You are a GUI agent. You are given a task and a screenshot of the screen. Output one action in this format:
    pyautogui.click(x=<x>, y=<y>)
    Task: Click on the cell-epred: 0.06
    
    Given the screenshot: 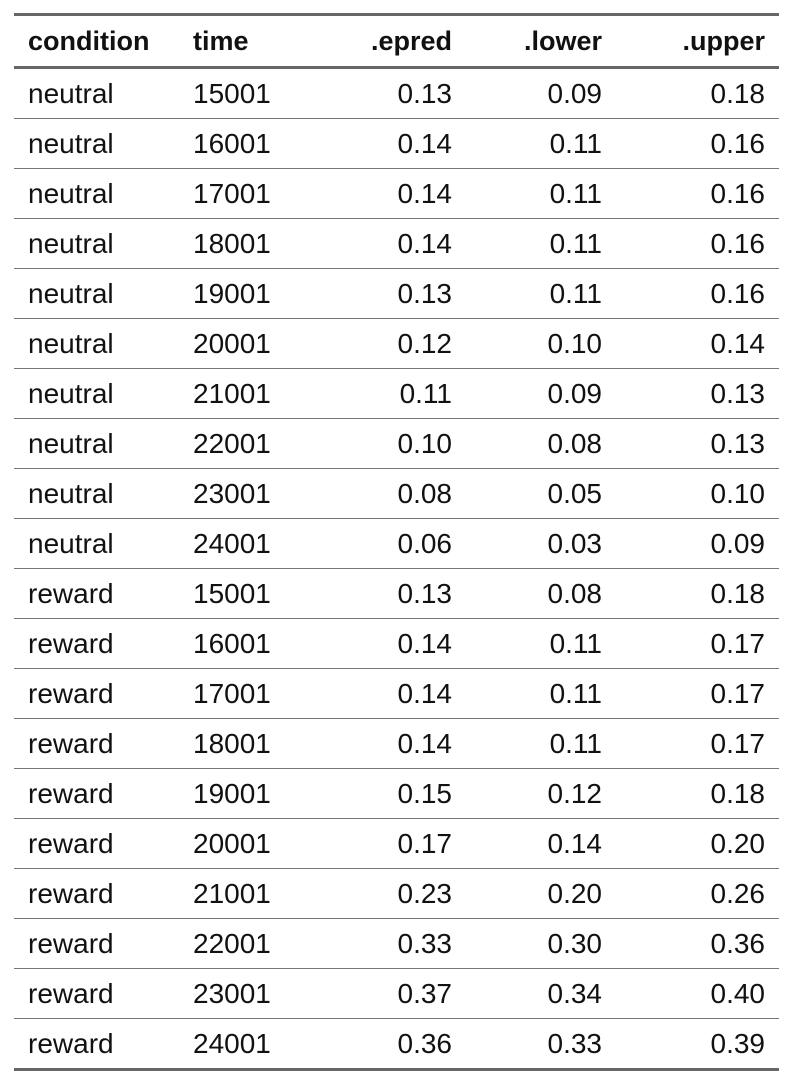 What is the action you would take?
    pyautogui.click(x=382, y=543)
    